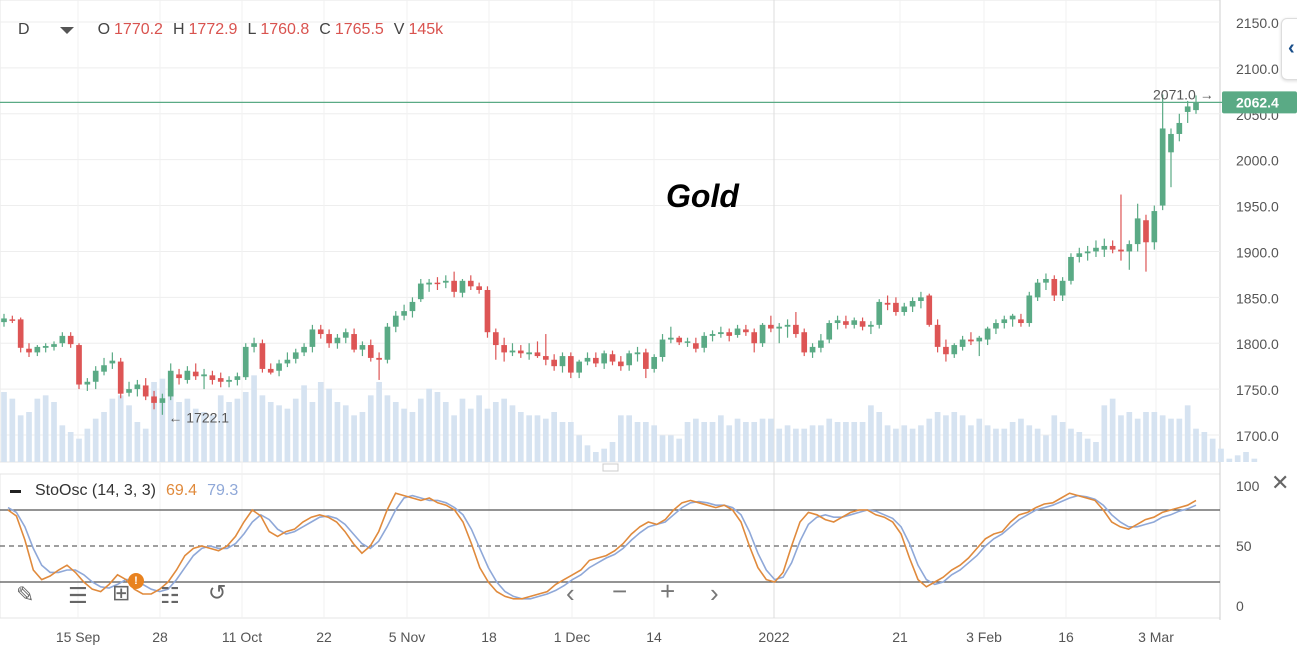 The image size is (1297, 660). Describe the element at coordinates (1257, 436) in the screenshot. I see `price-tick-label: 1700.0` at that location.